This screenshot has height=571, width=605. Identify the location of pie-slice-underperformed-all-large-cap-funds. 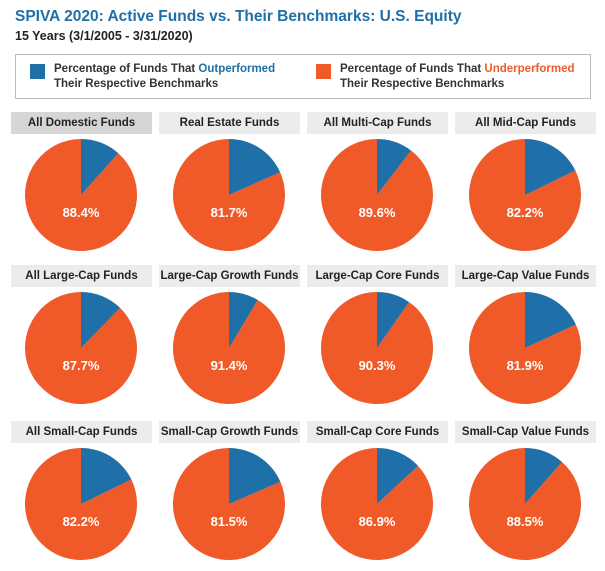
(81, 348).